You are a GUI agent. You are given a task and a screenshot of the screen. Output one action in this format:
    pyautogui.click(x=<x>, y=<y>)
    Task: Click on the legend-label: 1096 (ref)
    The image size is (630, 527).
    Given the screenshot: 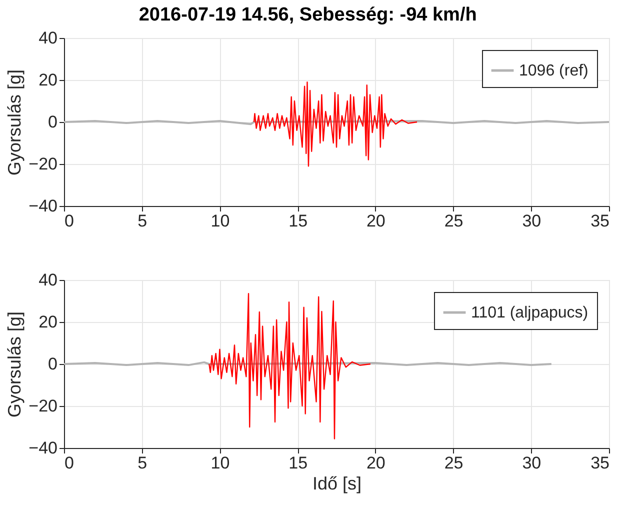 What is the action you would take?
    pyautogui.click(x=553, y=71)
    